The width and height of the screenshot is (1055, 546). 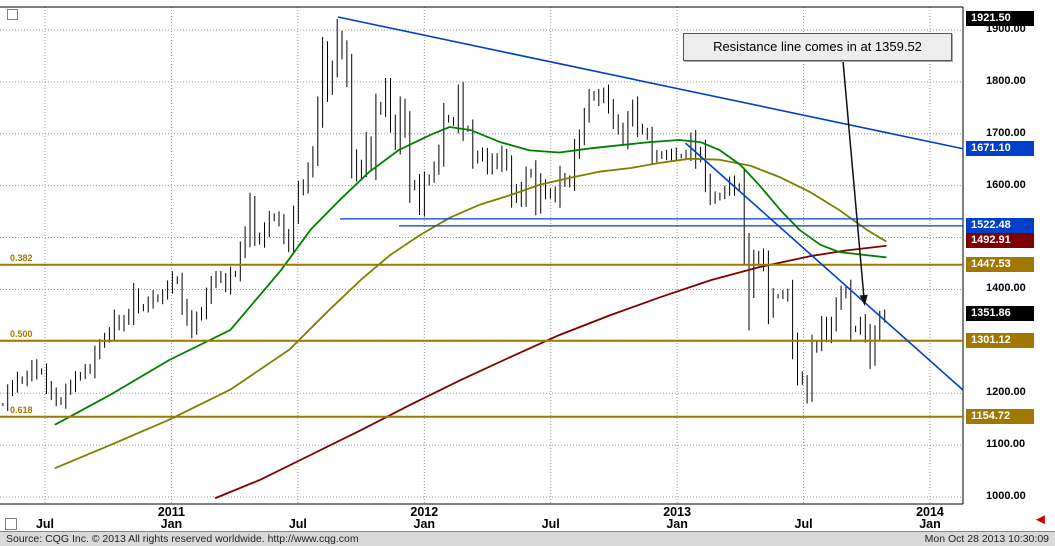 I want to click on y-axis-tick-label: 1700.00, so click(x=1006, y=132).